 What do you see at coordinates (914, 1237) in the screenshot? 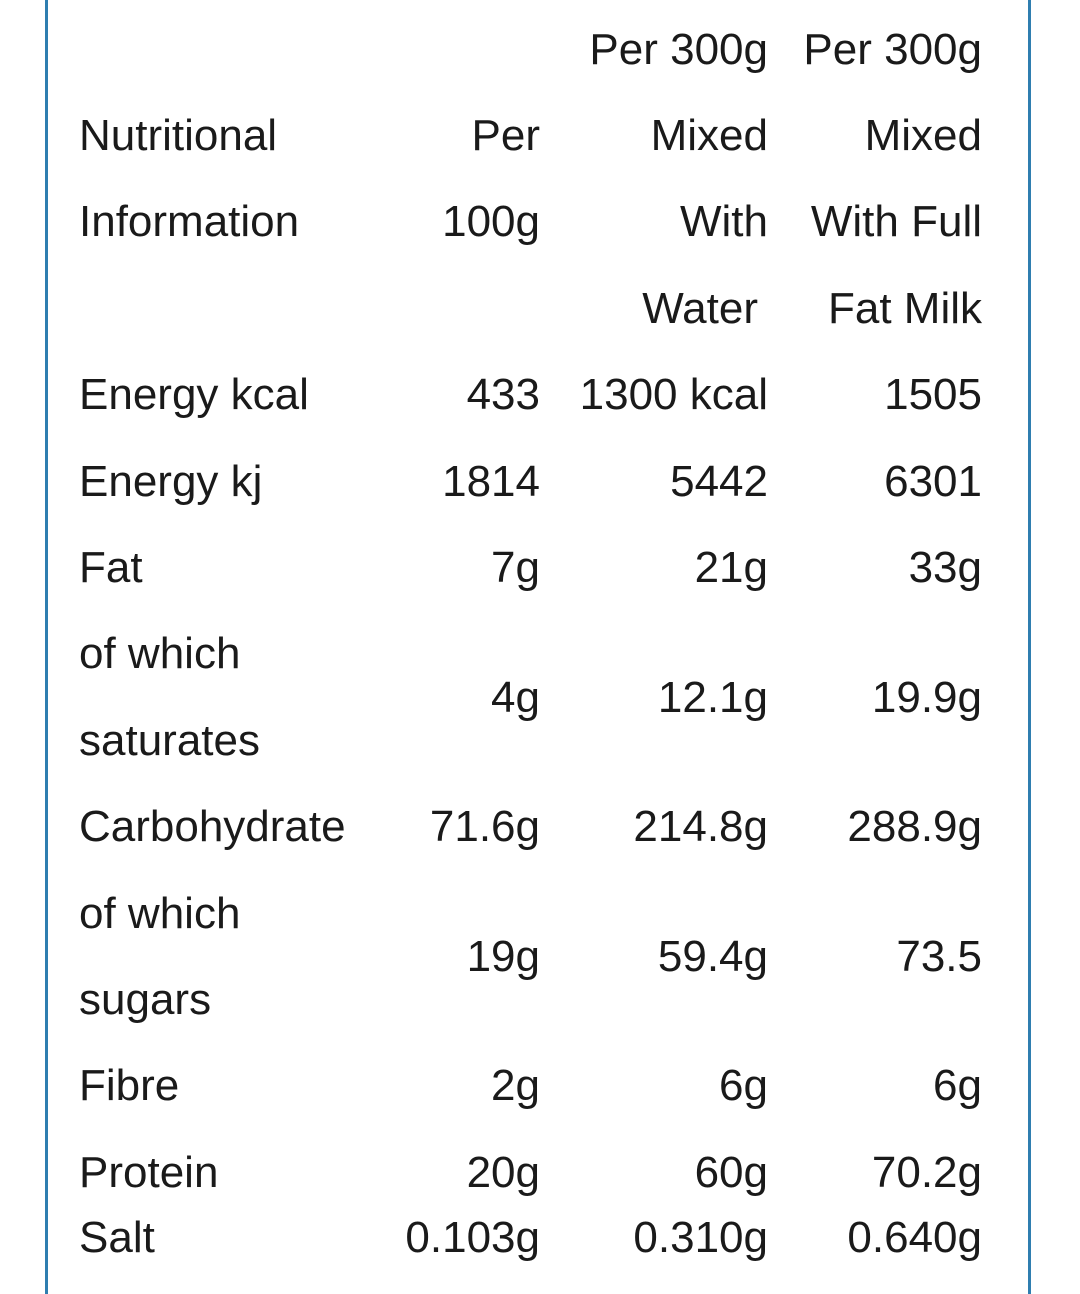
I see `row-value-milk: 0.640g` at bounding box center [914, 1237].